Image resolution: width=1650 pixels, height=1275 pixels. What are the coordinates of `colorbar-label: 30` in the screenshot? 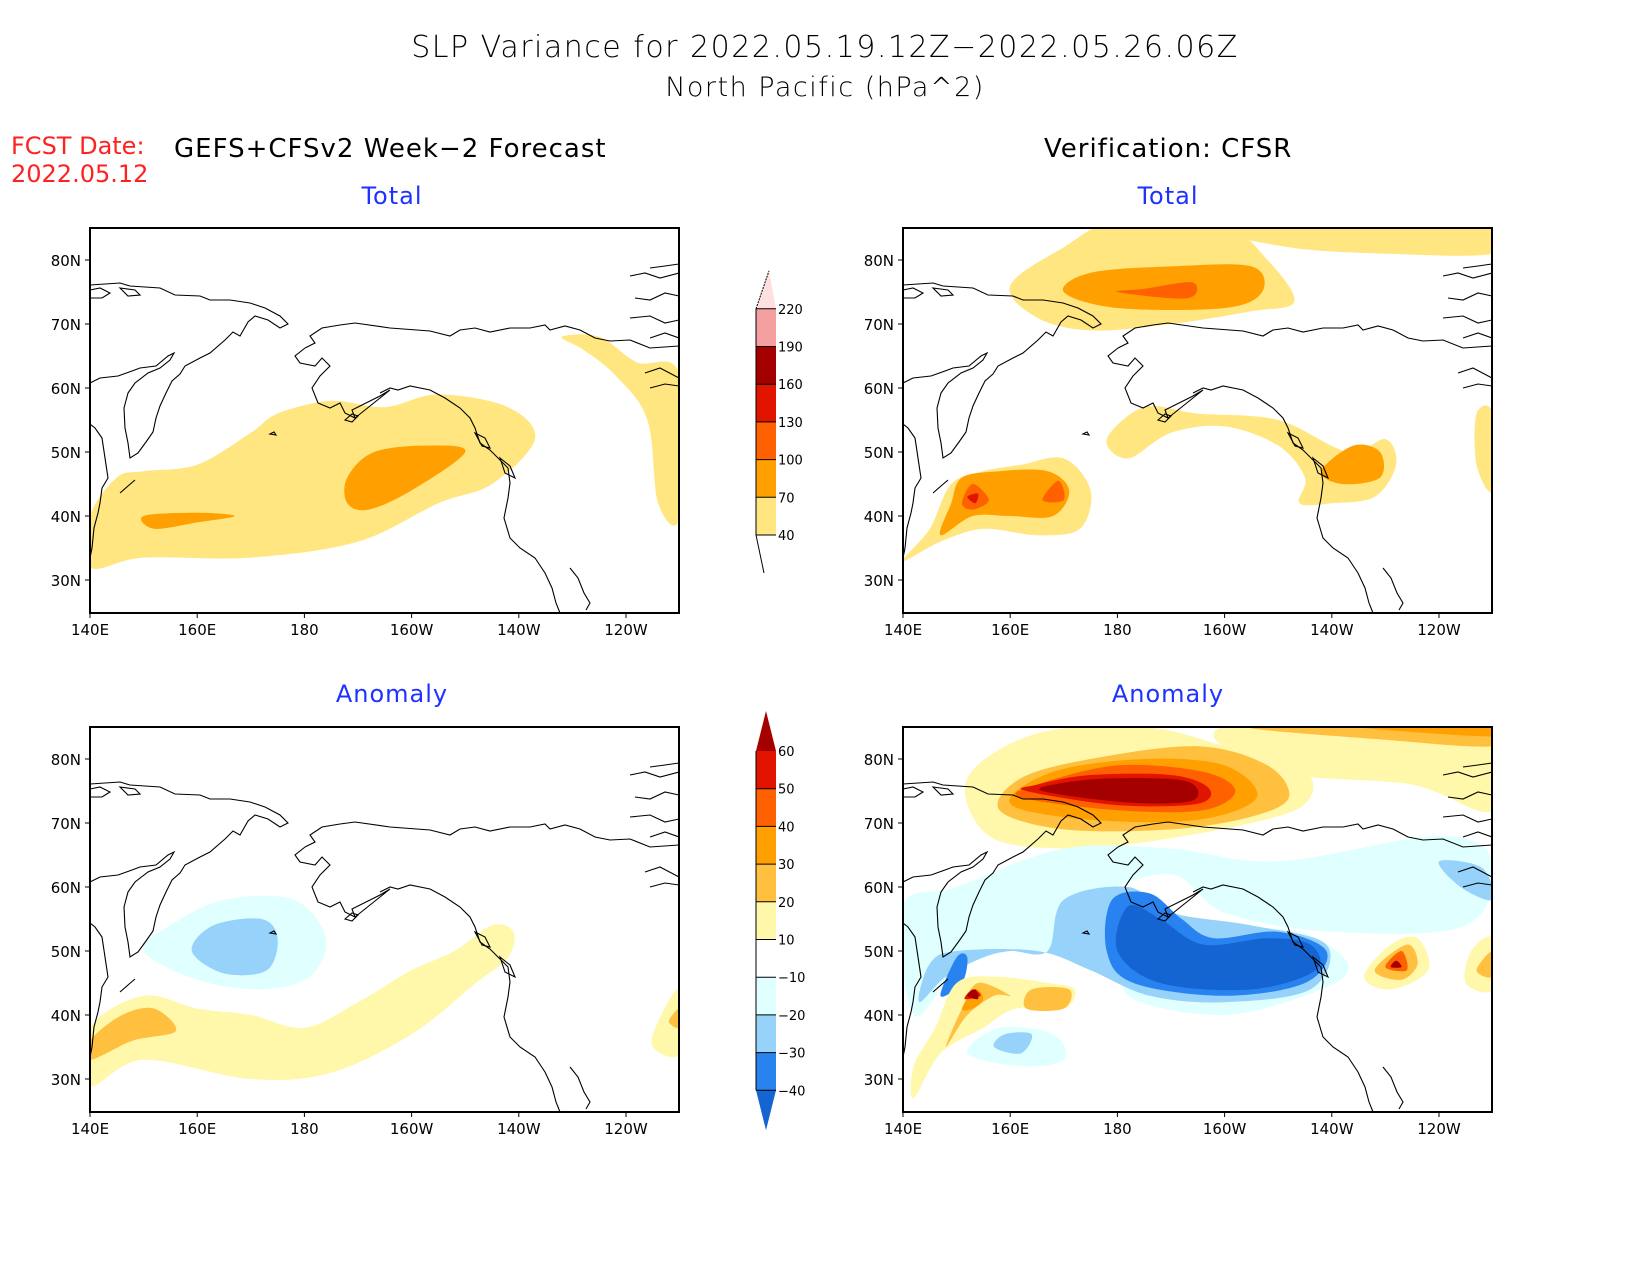 It's located at (786, 865).